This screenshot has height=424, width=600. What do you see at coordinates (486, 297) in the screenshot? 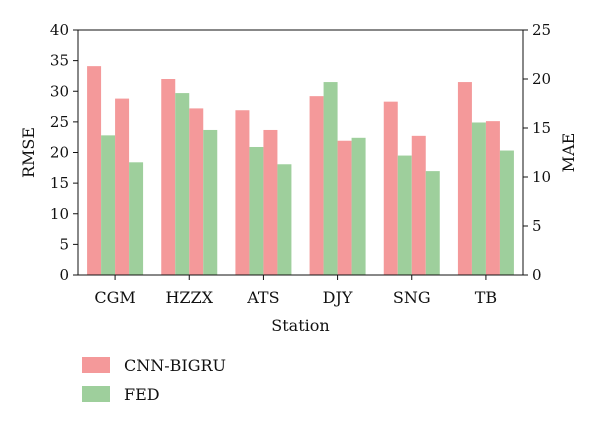
I see `category-label-tb: TB` at bounding box center [486, 297].